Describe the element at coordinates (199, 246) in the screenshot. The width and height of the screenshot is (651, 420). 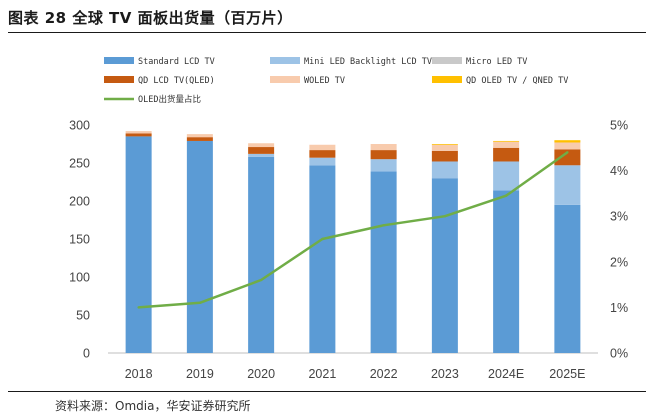
I see `bar-standard-lcd-tv-2019` at that location.